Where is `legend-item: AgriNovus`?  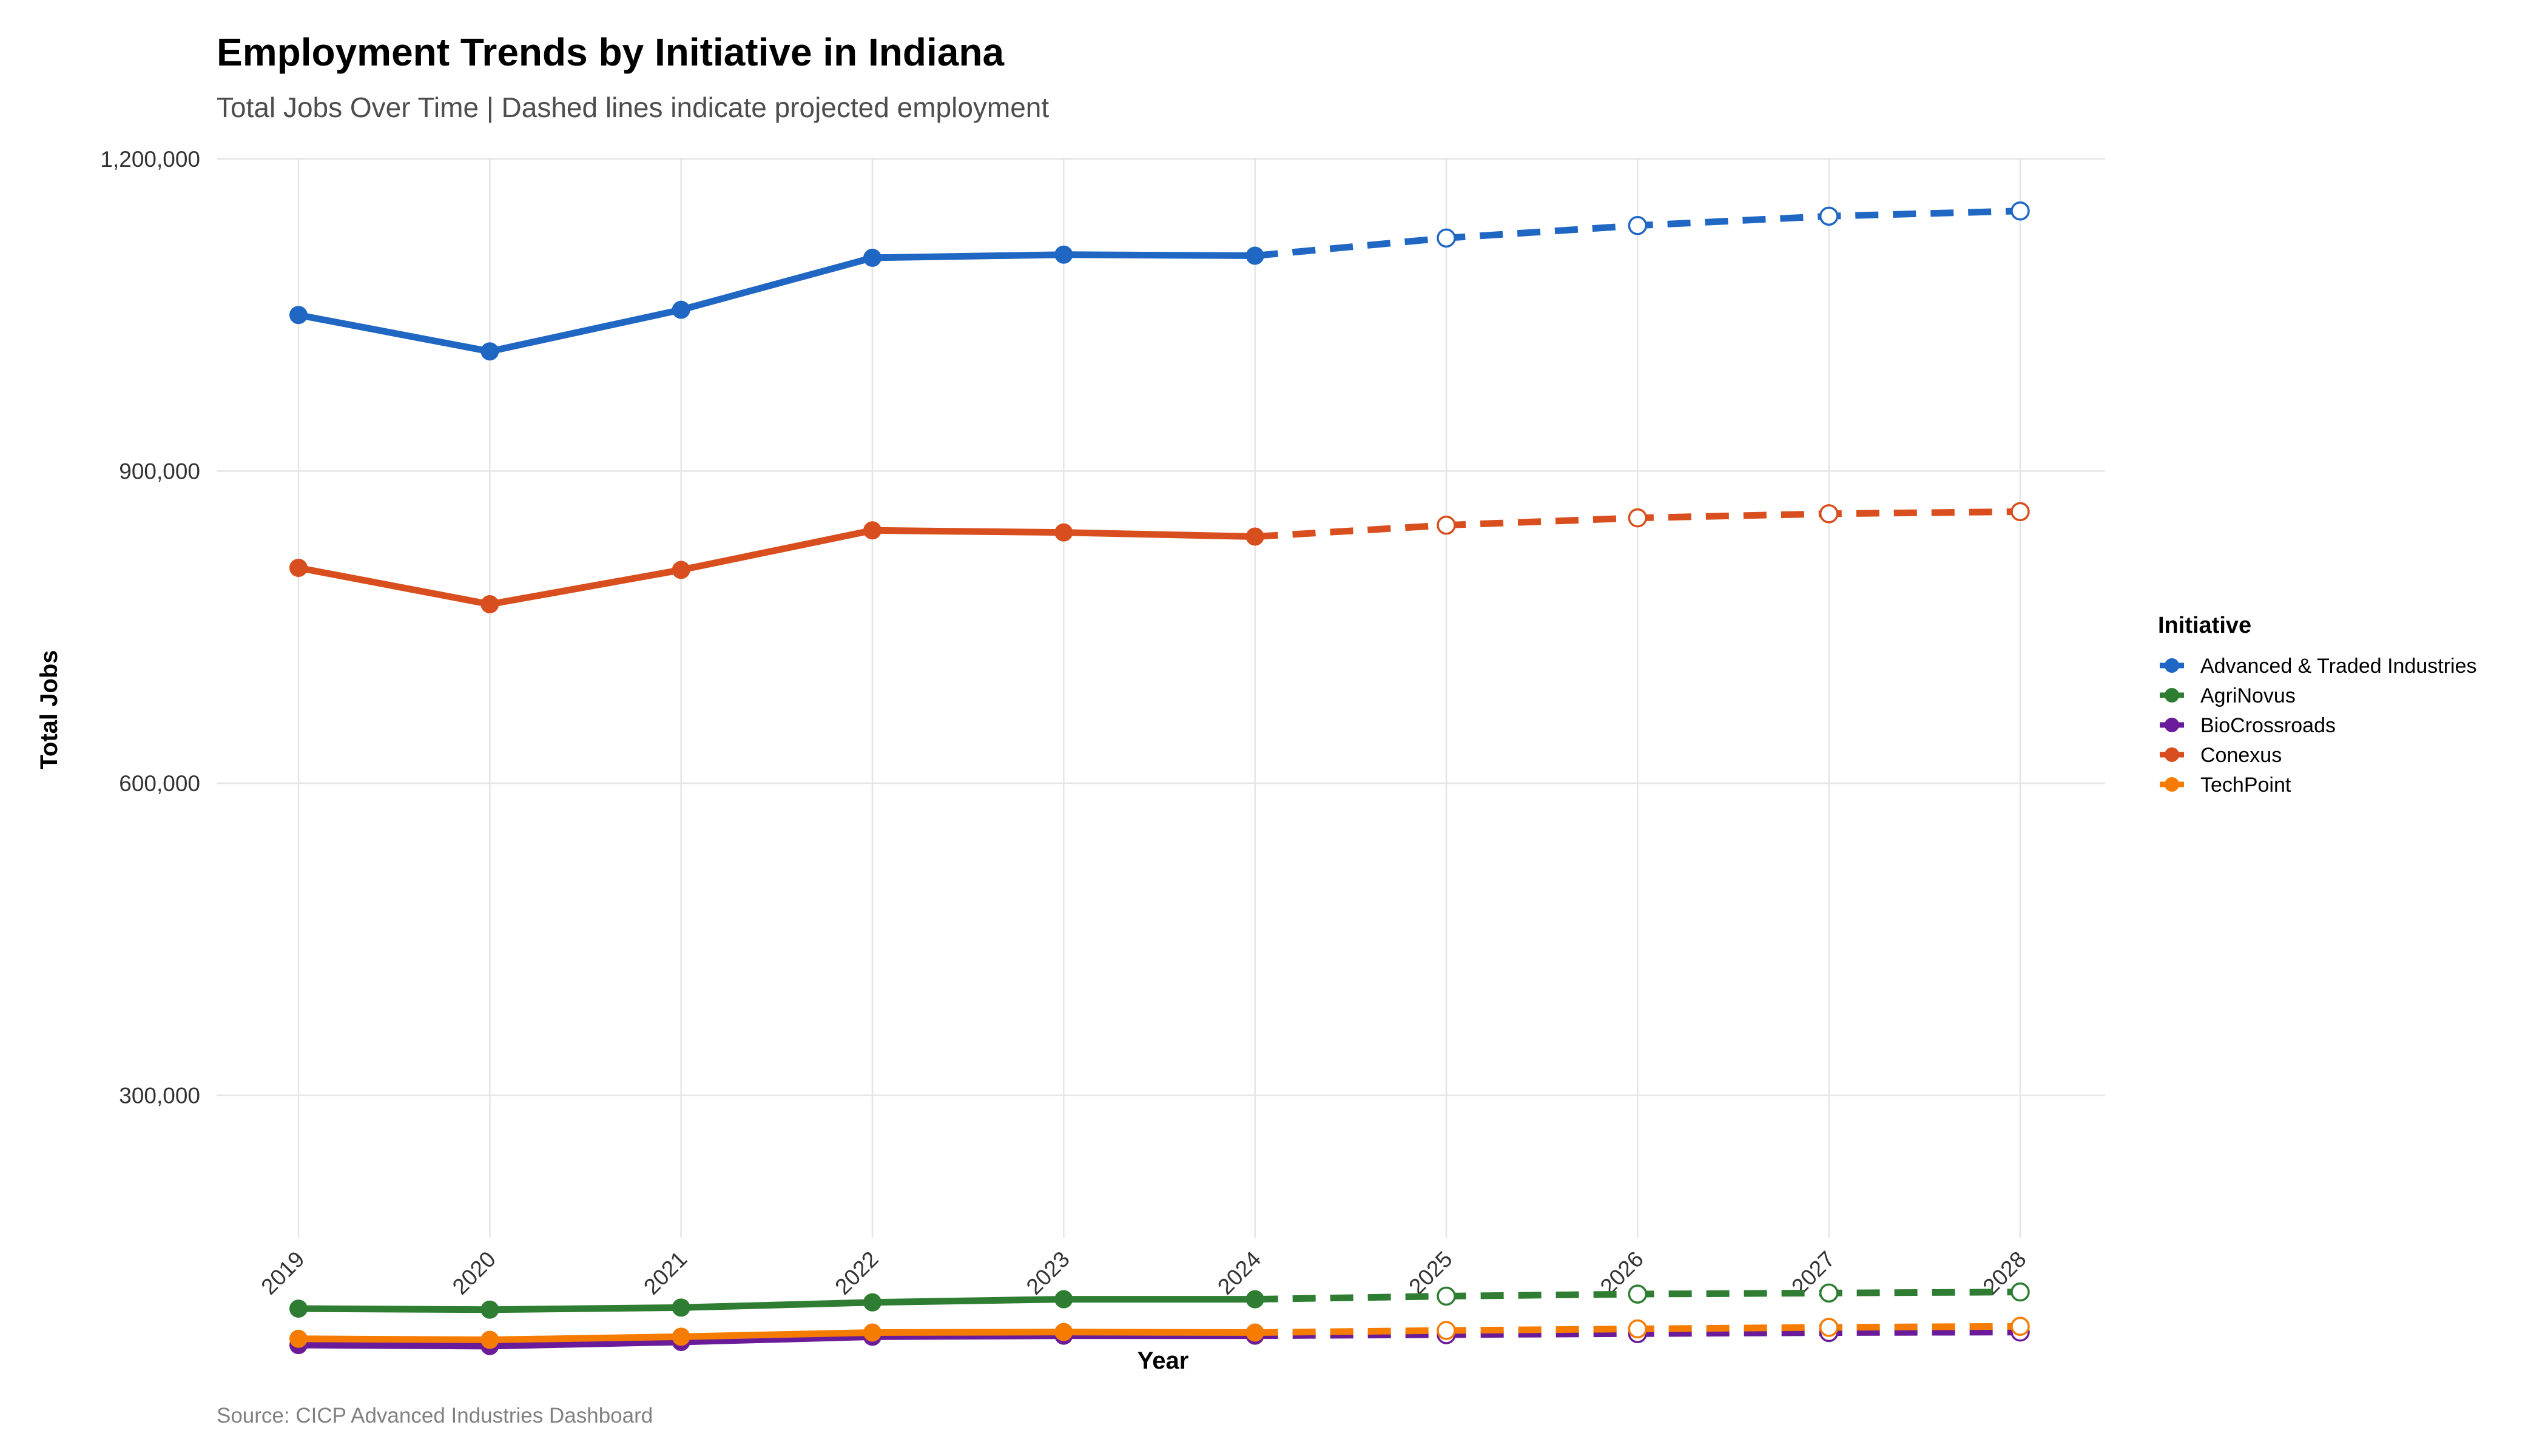 legend-item: AgriNovus is located at coordinates (2228, 695).